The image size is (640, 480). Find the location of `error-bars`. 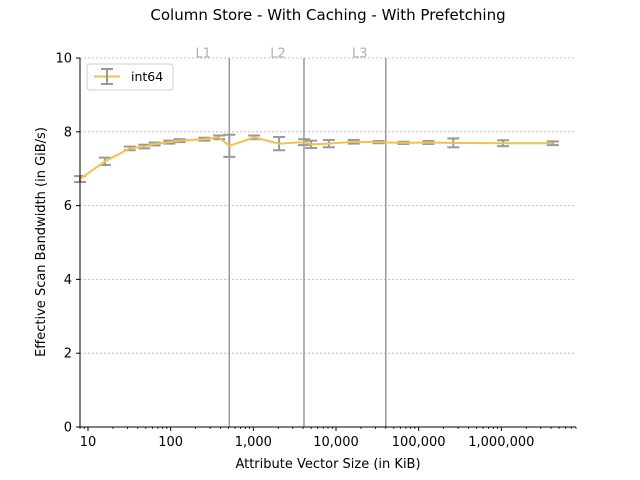

error-bars is located at coordinates (316, 158).